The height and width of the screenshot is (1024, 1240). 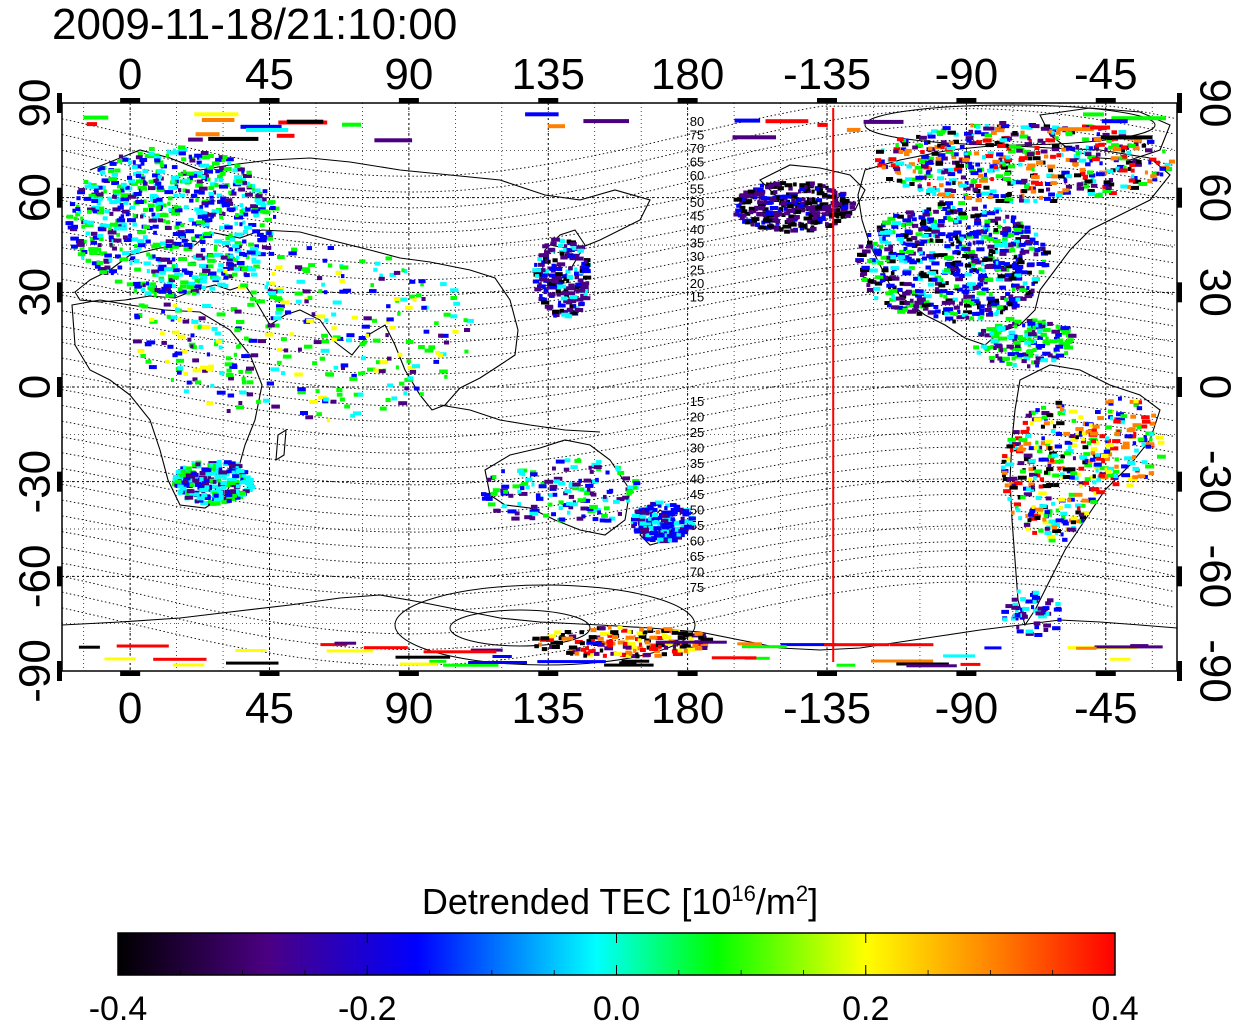 What do you see at coordinates (59, 197) in the screenshot?
I see `lat-tick-left` at bounding box center [59, 197].